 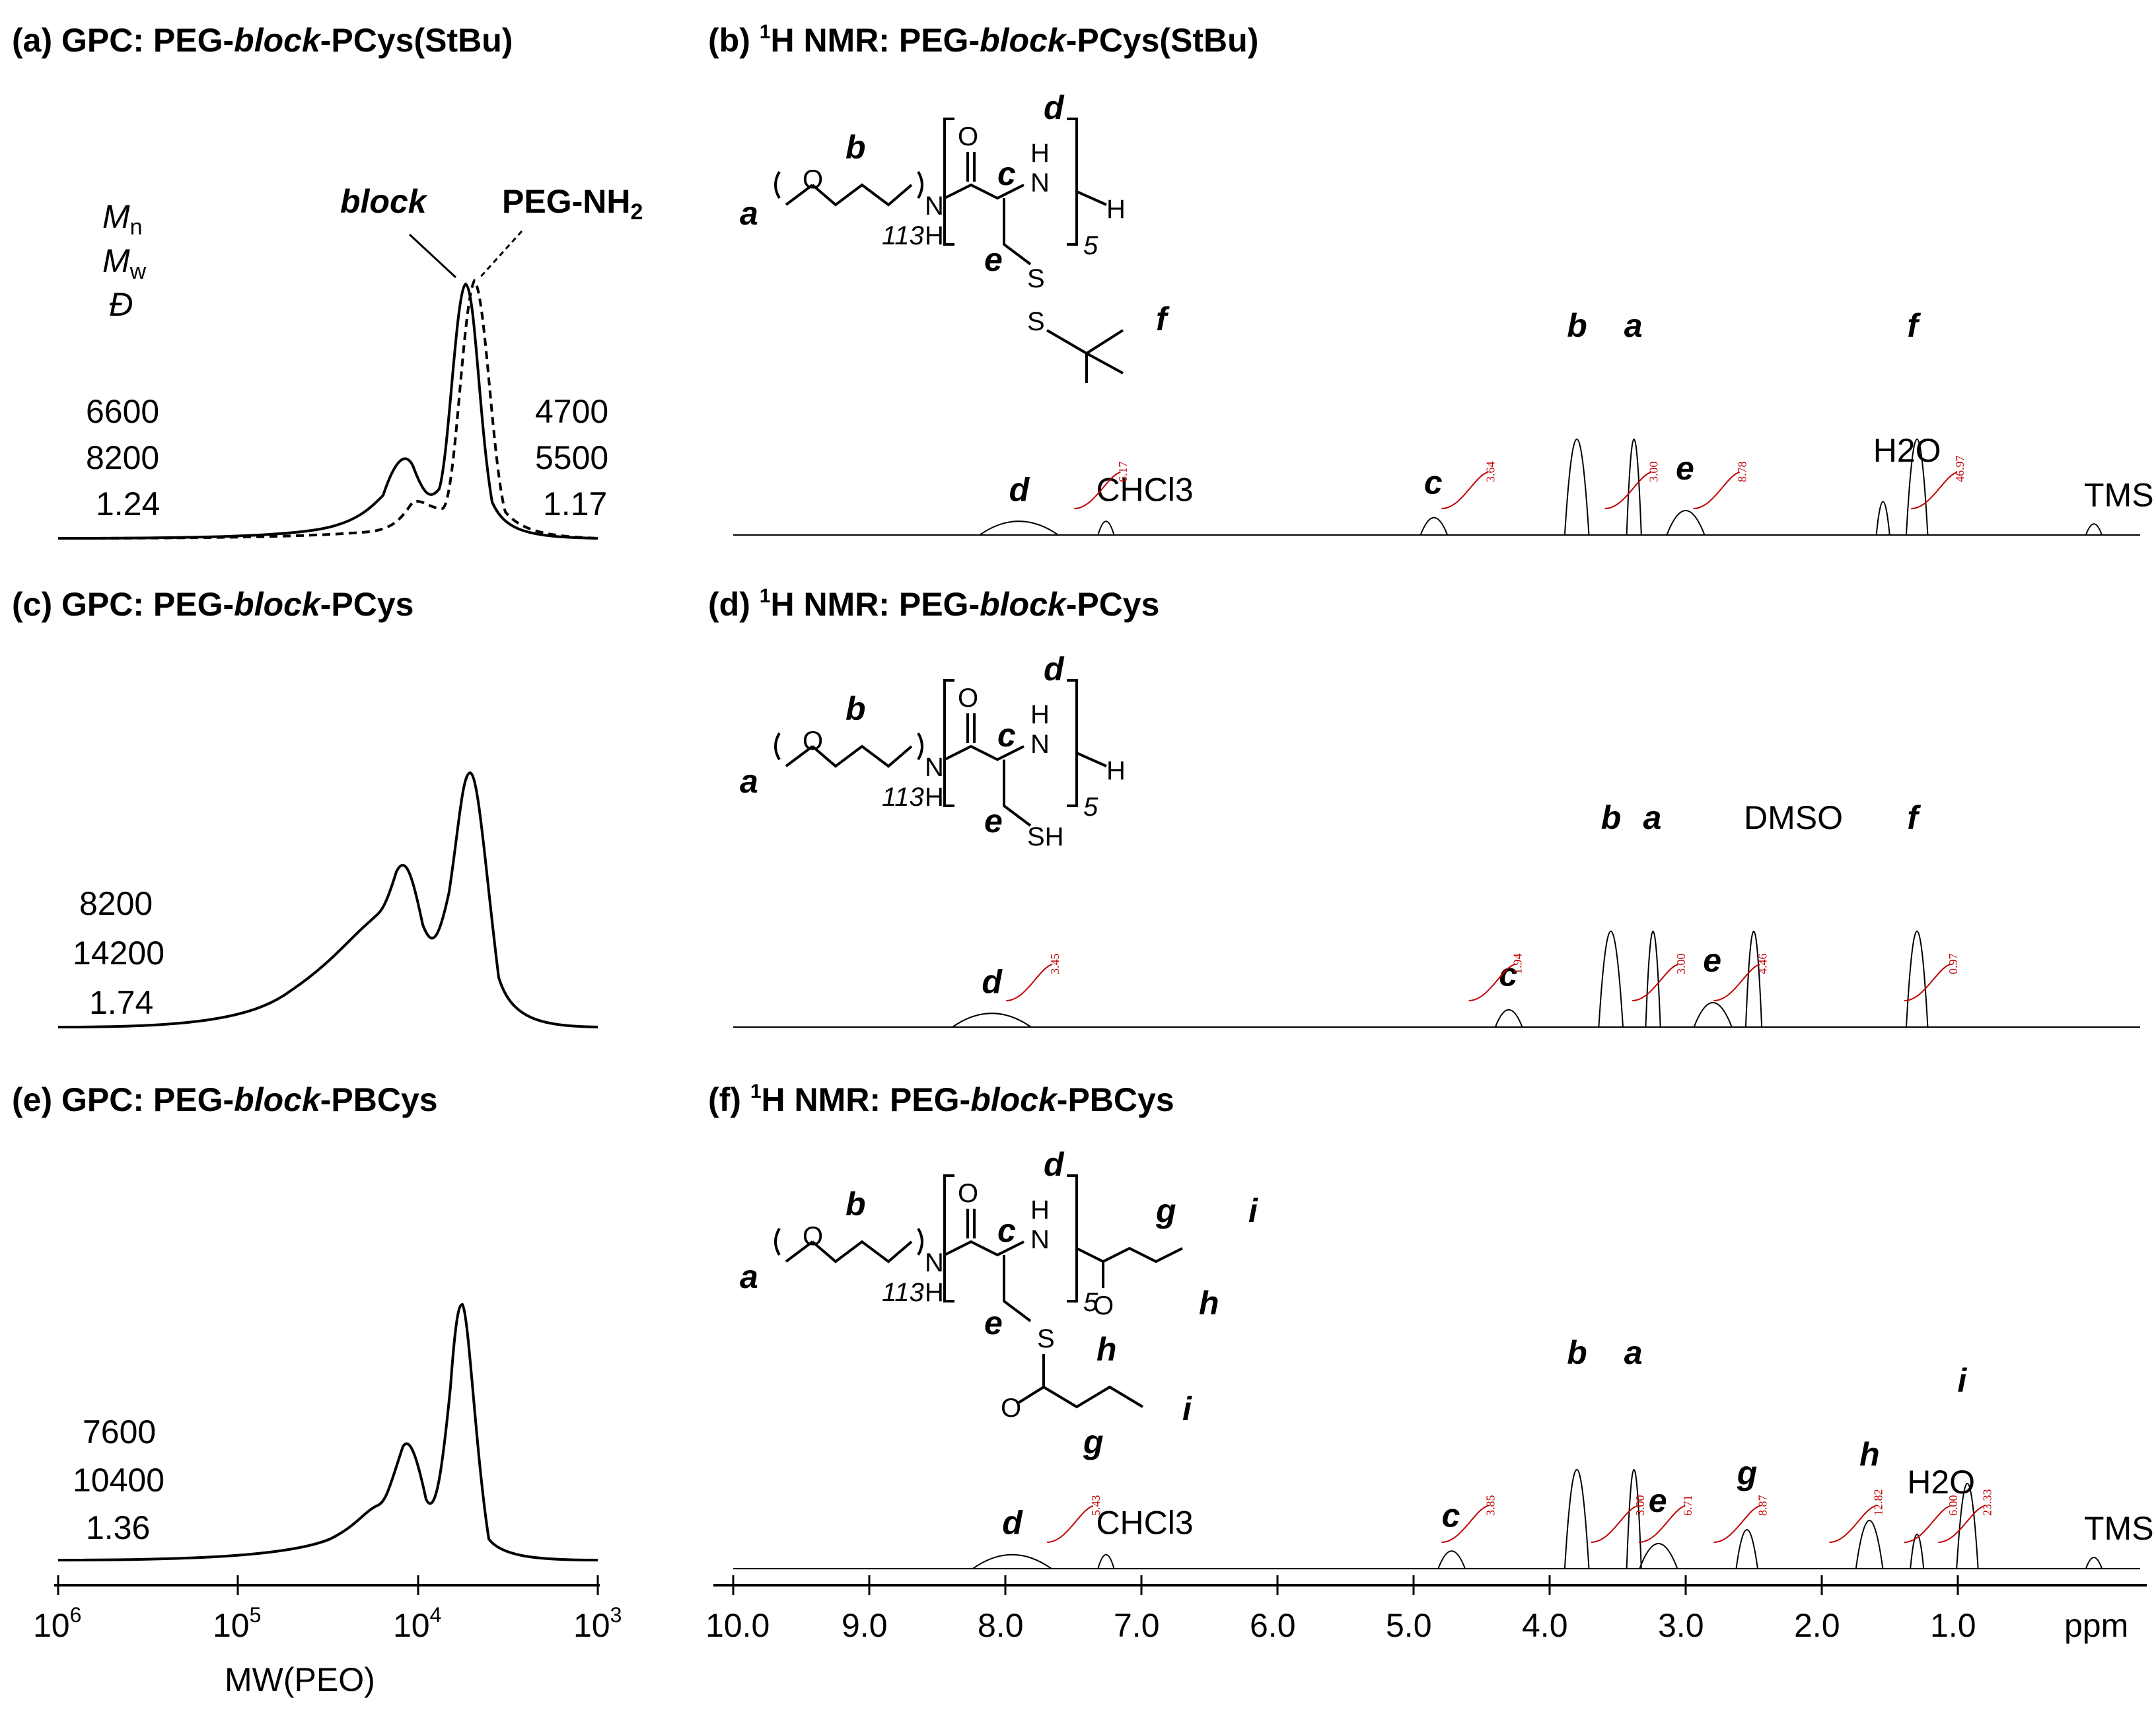 I want to click on nmr-b-peak-e, so click(x=1686, y=523).